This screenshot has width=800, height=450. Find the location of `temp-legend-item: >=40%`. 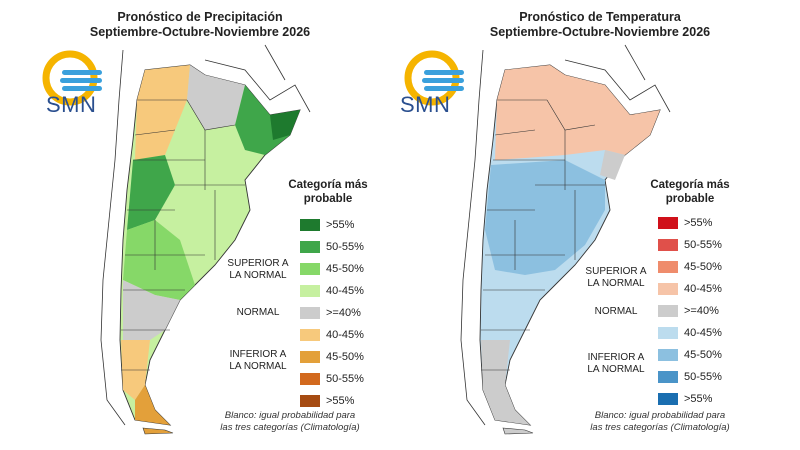

temp-legend-item: >=40% is located at coordinates (688, 311).